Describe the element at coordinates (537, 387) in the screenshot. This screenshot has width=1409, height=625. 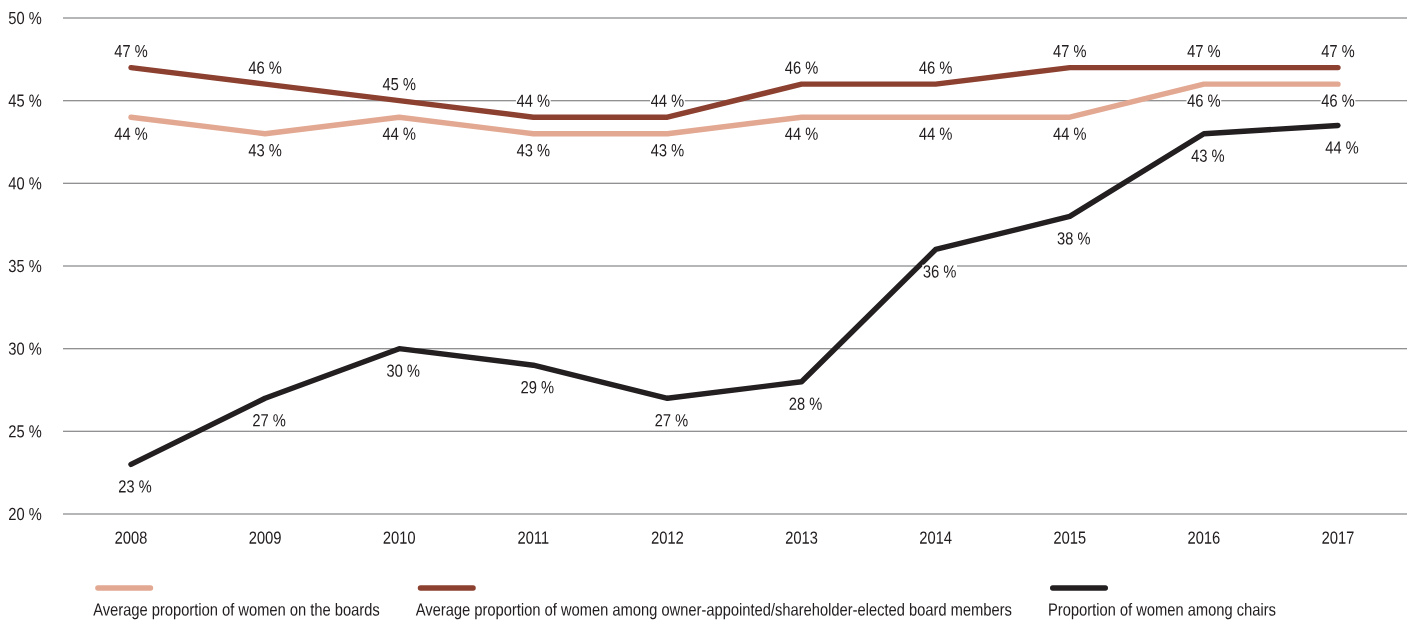
I see `data-label: 29 %` at that location.